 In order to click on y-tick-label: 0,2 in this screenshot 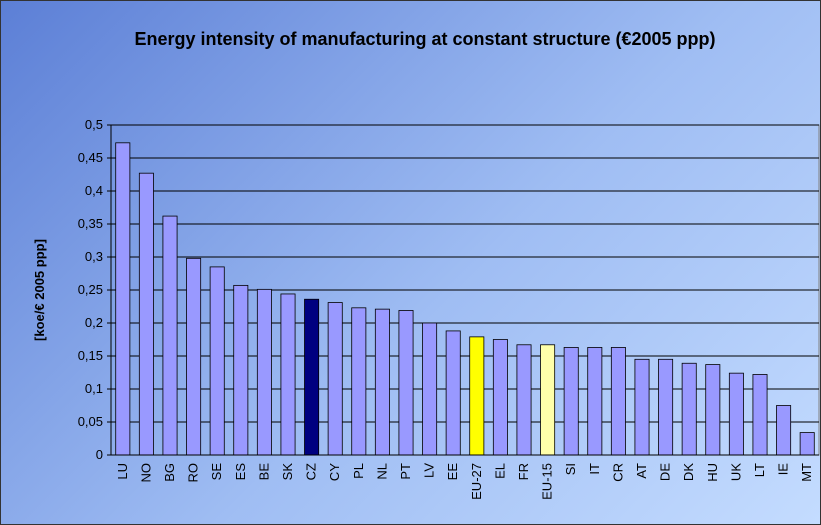, I will do `click(94, 322)`.